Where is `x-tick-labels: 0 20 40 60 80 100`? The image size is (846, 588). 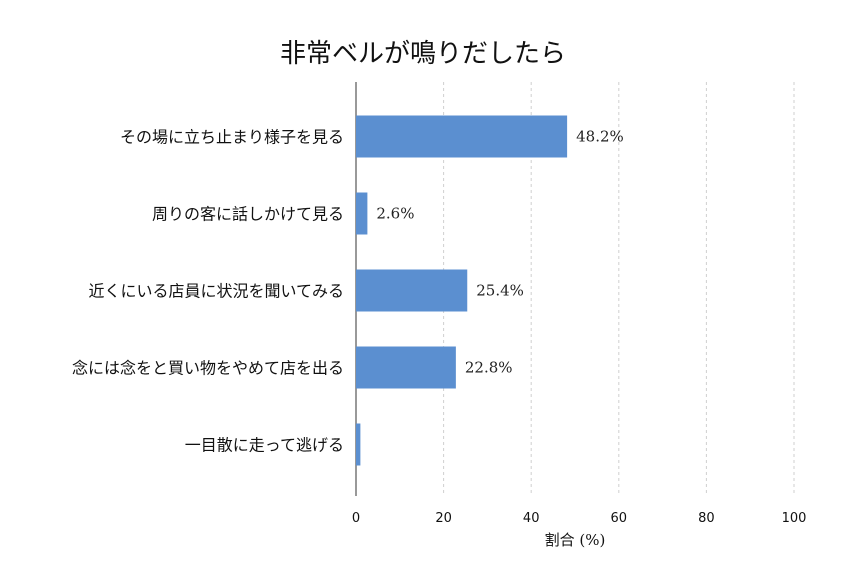 x-tick-labels: 0 20 40 60 80 100 is located at coordinates (579, 518).